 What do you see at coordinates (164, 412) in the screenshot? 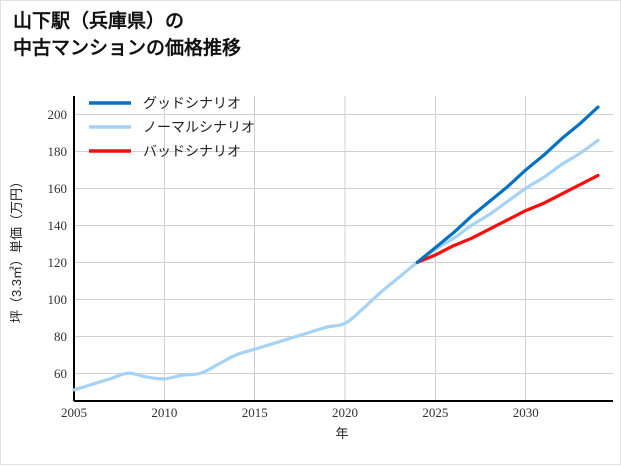
I see `x-tick-label: 2010` at bounding box center [164, 412].